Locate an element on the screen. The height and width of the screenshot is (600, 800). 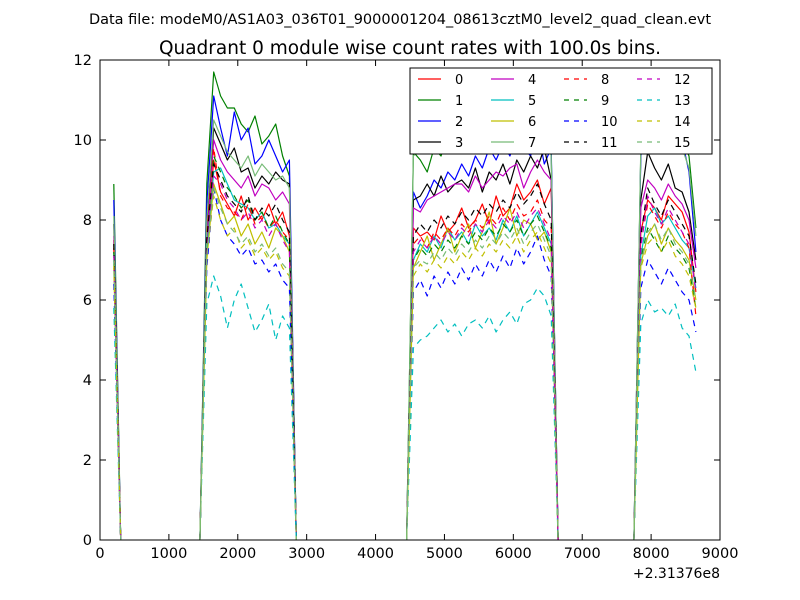
legend-label-3: 3 is located at coordinates (459, 143).